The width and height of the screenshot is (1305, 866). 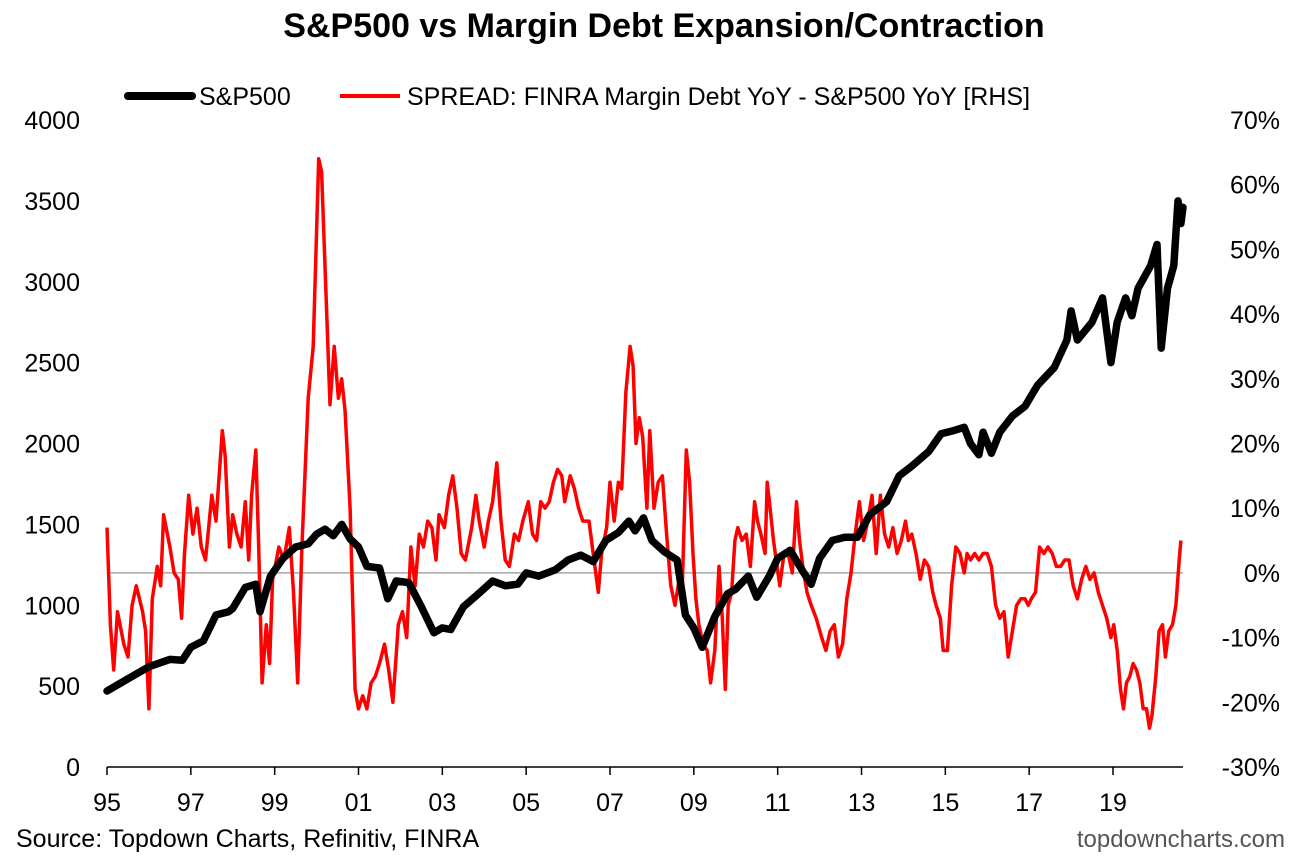 I want to click on brand-watermark: topdowncharts.com, so click(x=1181, y=839).